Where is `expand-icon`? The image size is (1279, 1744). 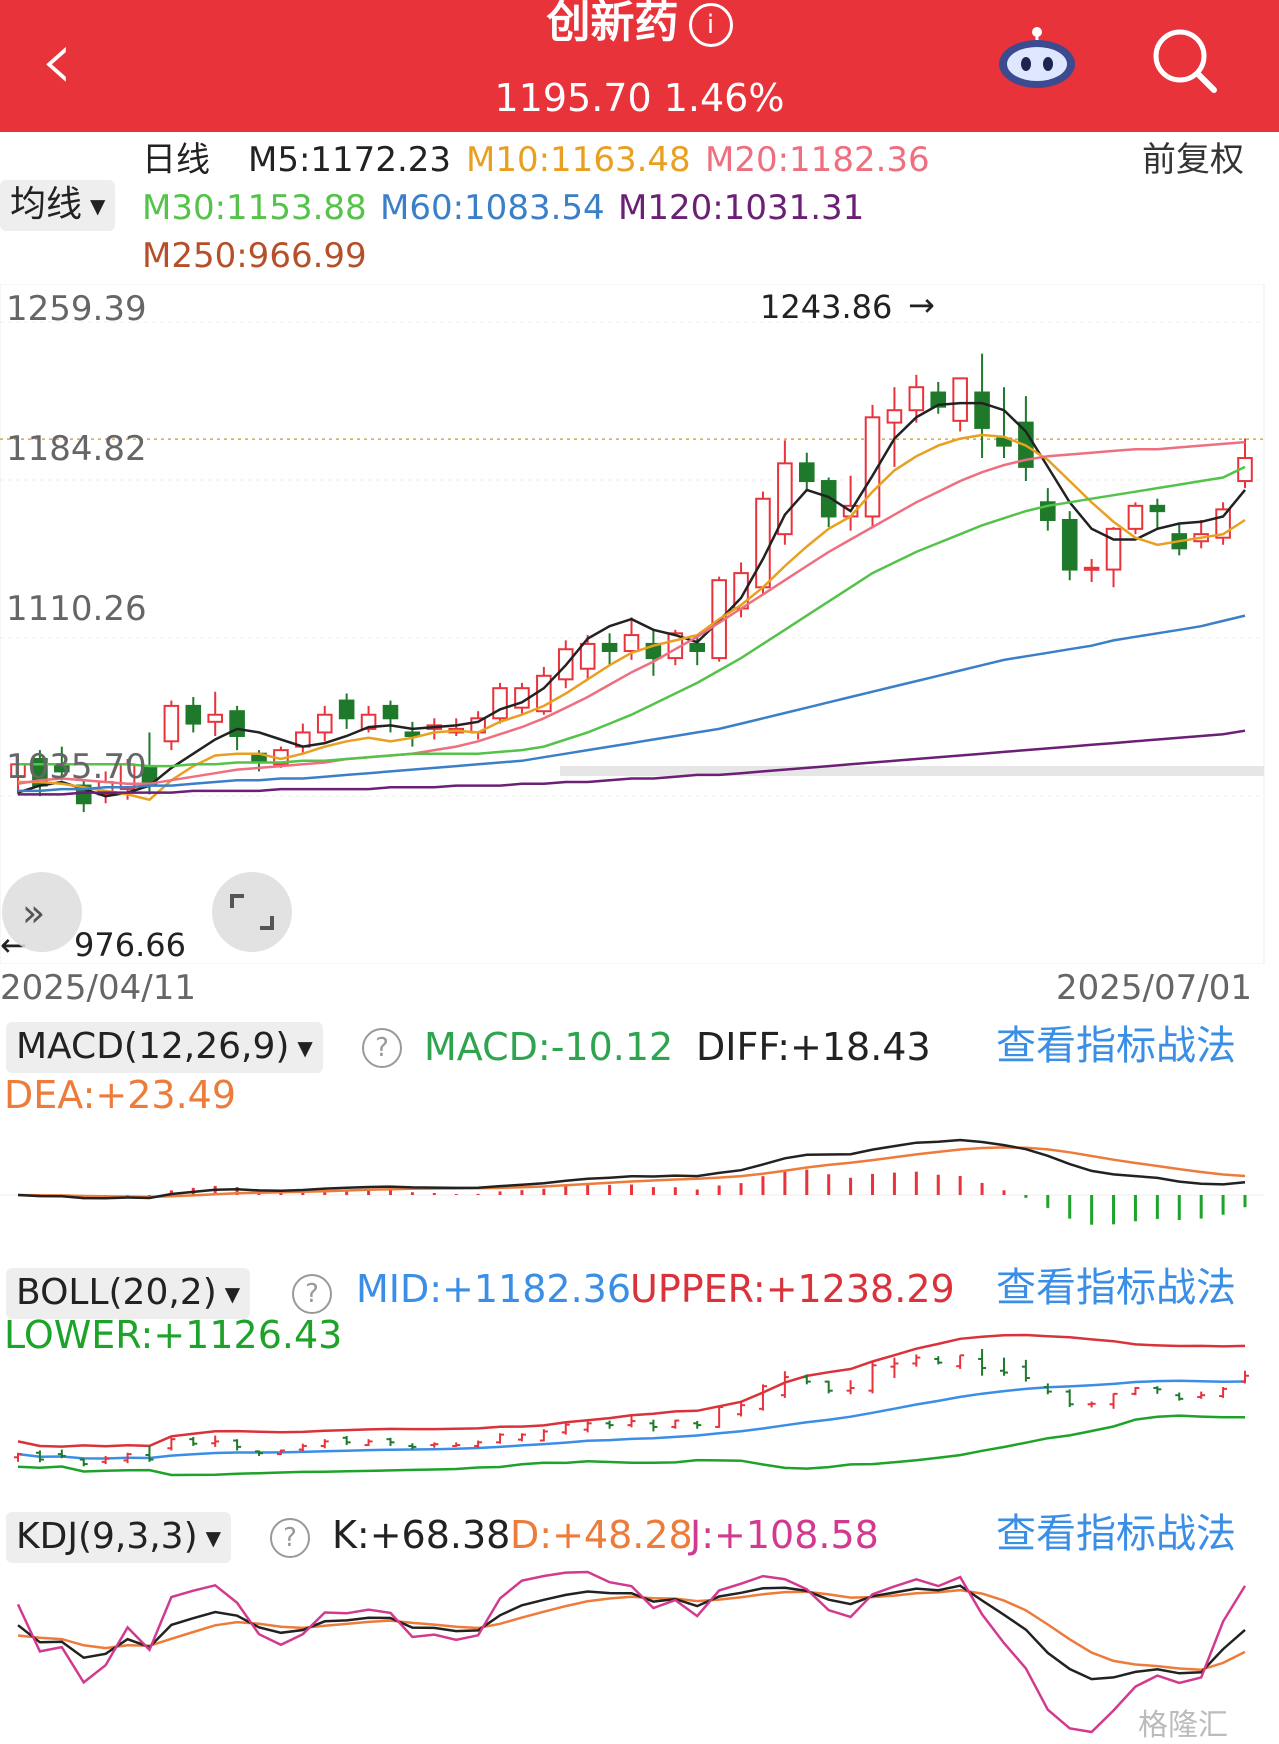 expand-icon is located at coordinates (252, 912).